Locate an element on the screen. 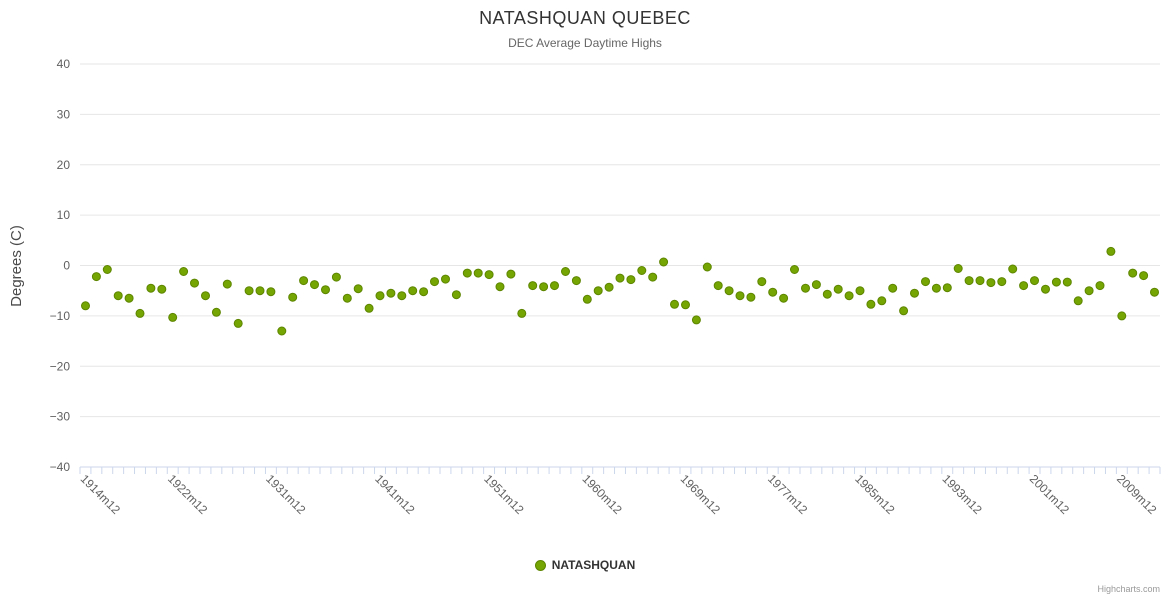  legend-item-natashquan: NATASHQUAN is located at coordinates (584, 565).